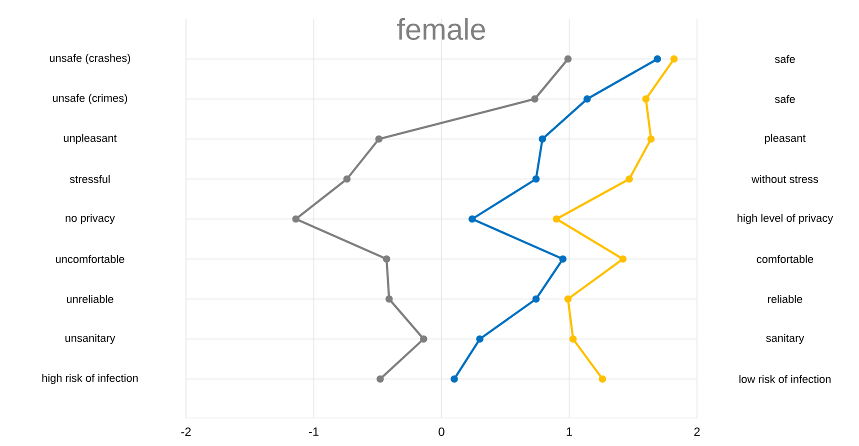 The height and width of the screenshot is (446, 859). I want to click on y-tick-label: unreliable, so click(90, 299).